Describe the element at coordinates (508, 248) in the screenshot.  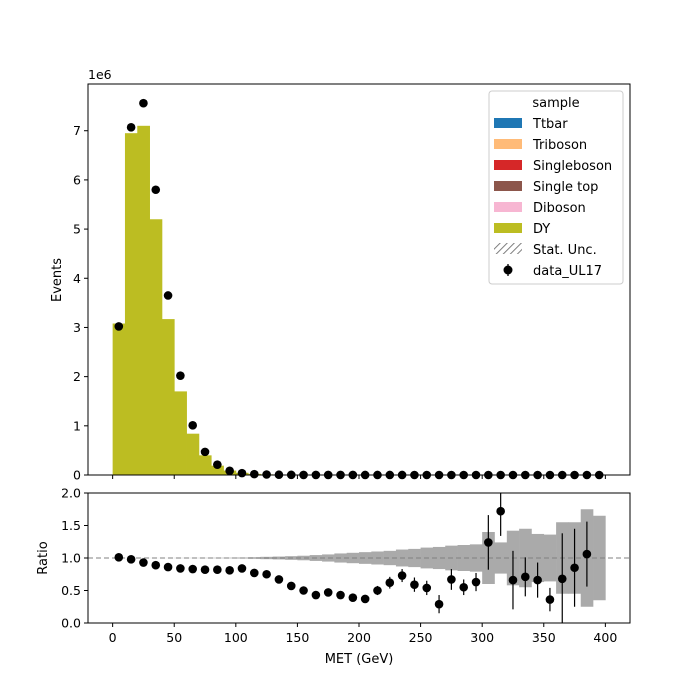
I see `legend-swatch-stat-unc` at that location.